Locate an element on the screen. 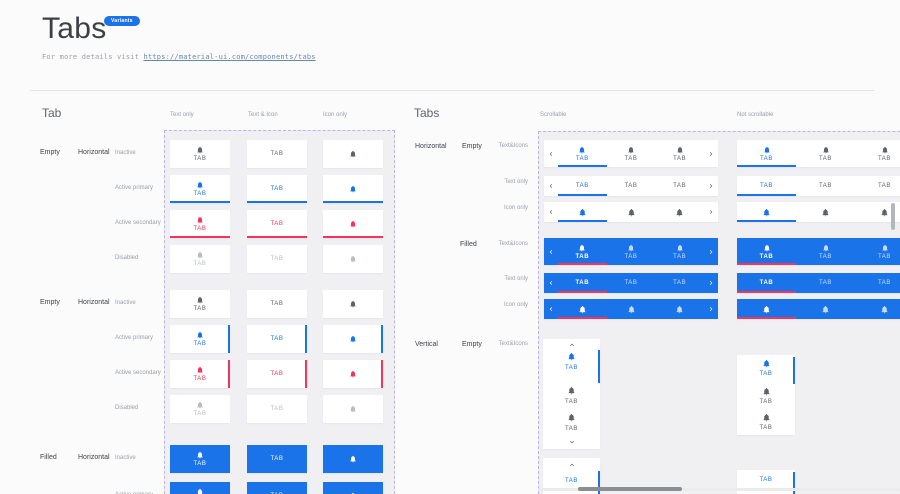  vertical-scrollbar-thumb is located at coordinates (893, 216).